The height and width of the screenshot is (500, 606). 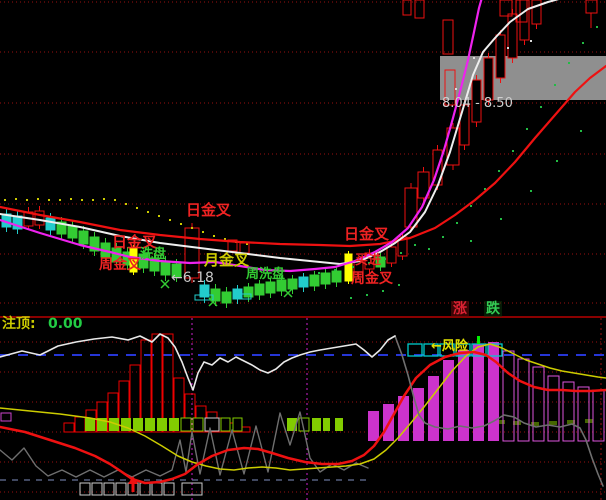 What do you see at coordinates (209, 210) in the screenshot?
I see `signal-day-golden-cross-1: 日金叉` at bounding box center [209, 210].